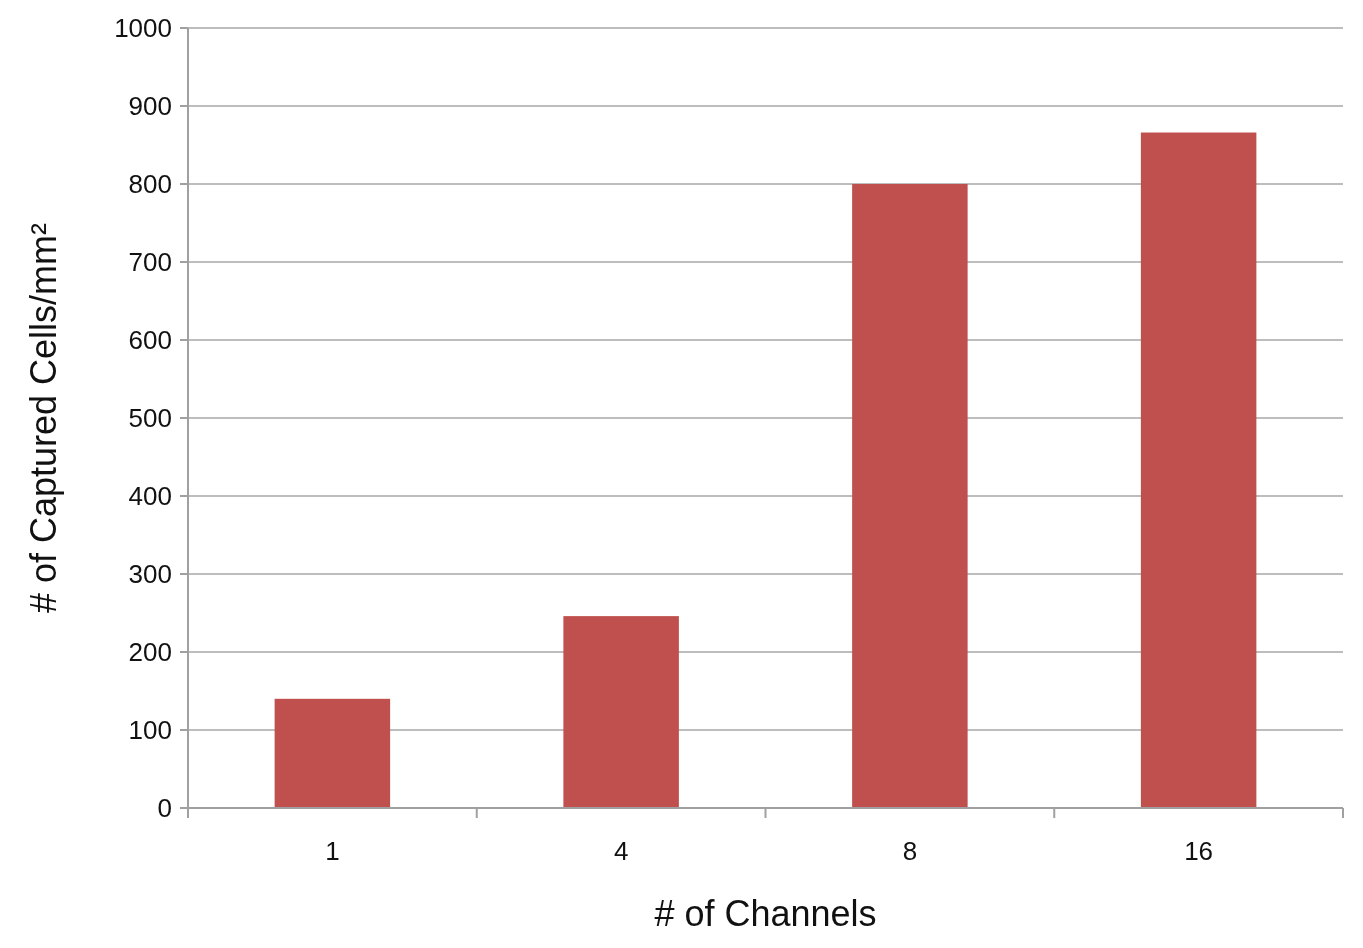  Describe the element at coordinates (150, 340) in the screenshot. I see `y-tick-label: 600` at that location.